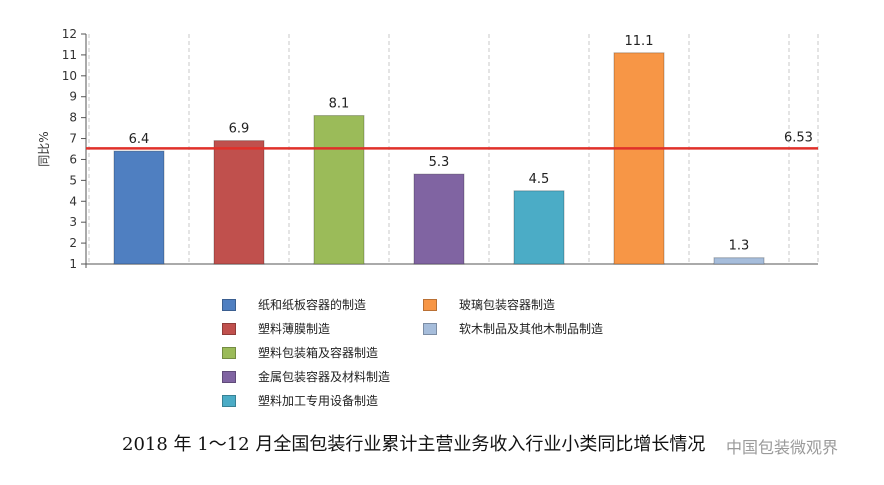  What do you see at coordinates (73, 159) in the screenshot?
I see `y-tick-label: 6` at bounding box center [73, 159].